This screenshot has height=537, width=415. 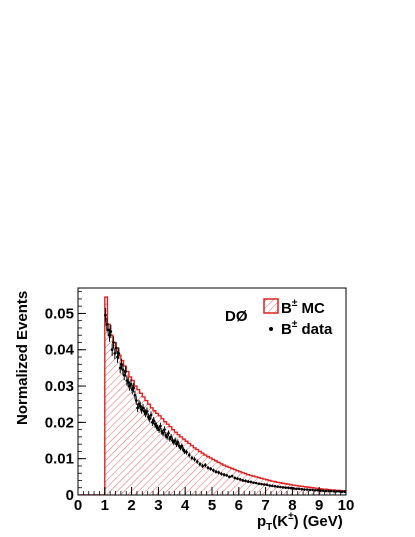 I want to click on legend: B± MC B± data, so click(x=298, y=318).